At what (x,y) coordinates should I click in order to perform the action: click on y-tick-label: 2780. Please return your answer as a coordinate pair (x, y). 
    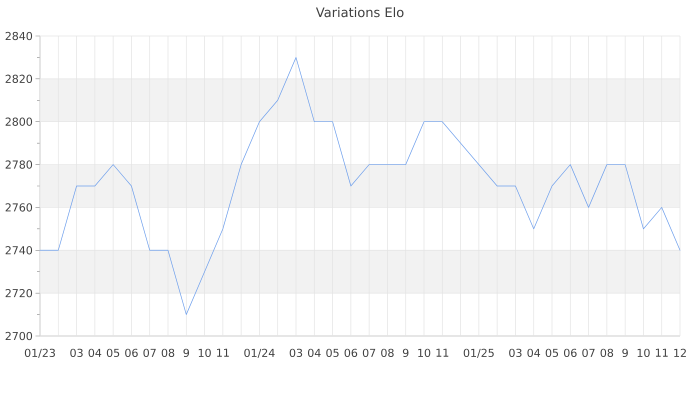
    Looking at the image, I should click on (19, 164).